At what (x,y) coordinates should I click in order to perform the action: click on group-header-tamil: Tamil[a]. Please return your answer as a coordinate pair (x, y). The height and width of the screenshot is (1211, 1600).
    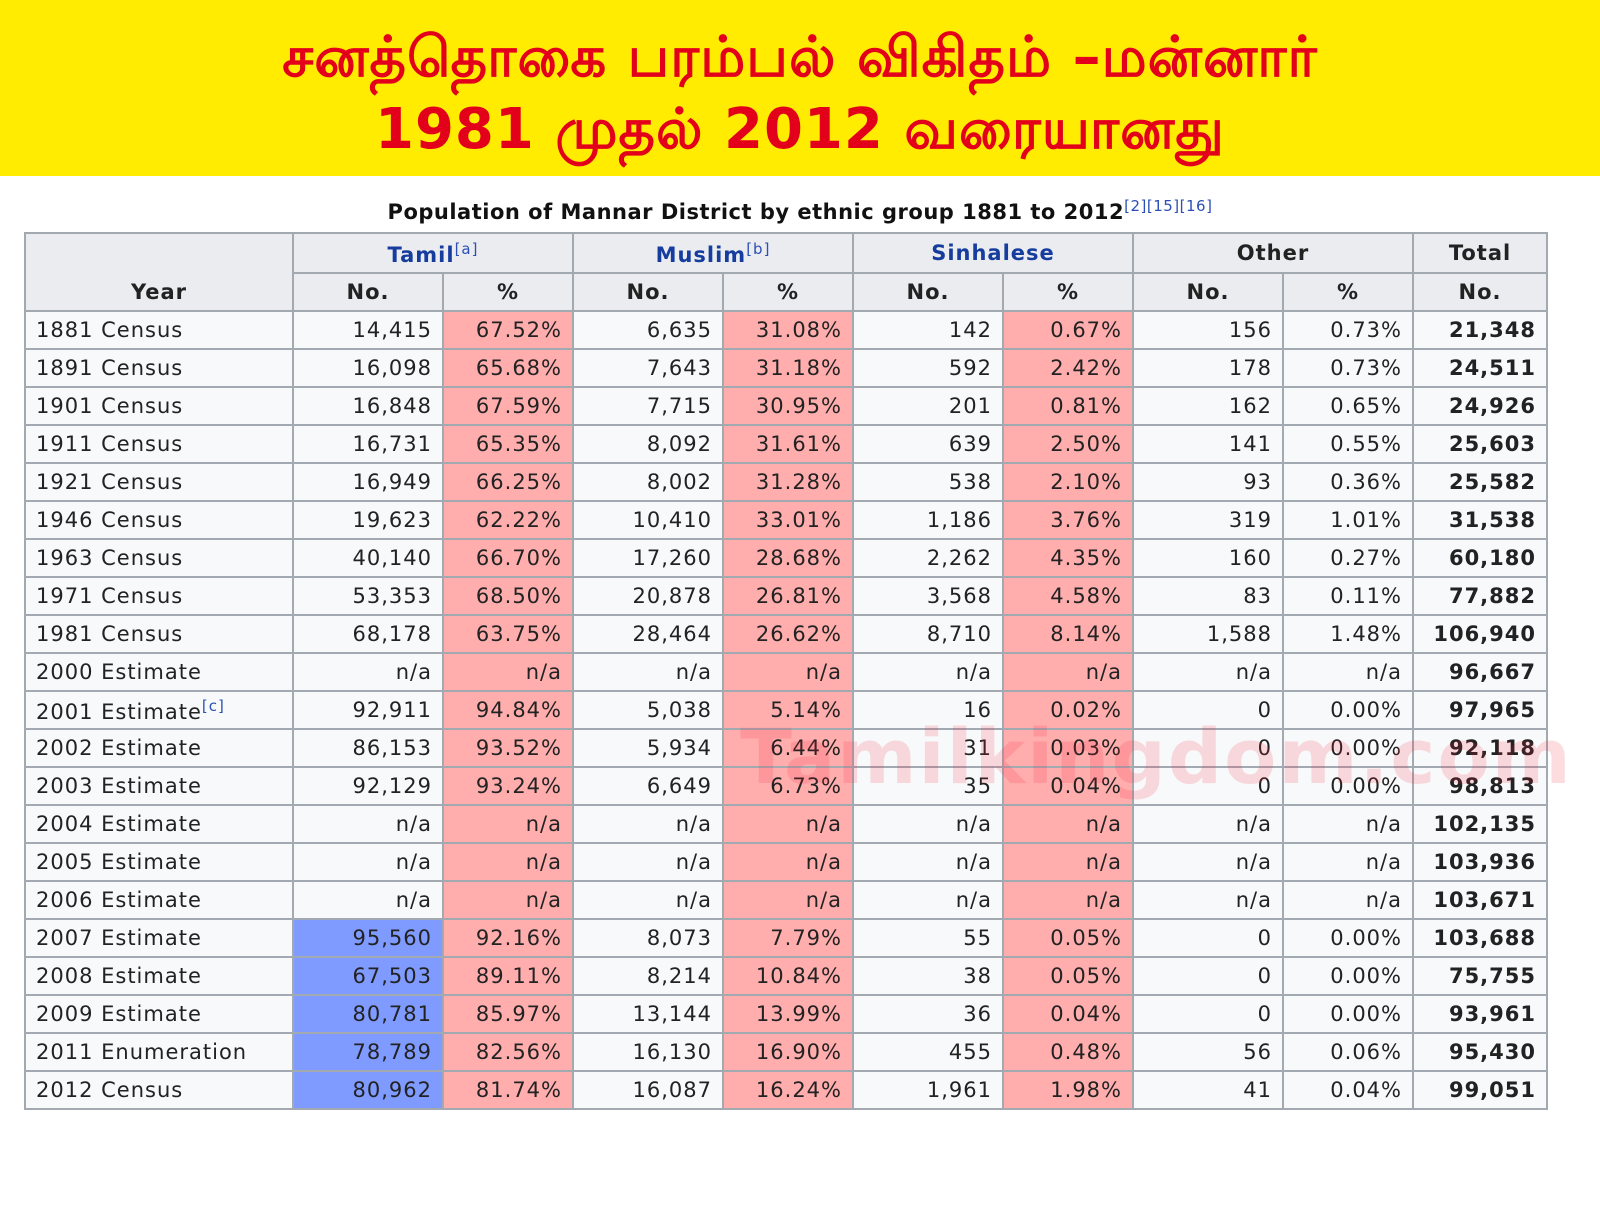
    Looking at the image, I should click on (433, 253).